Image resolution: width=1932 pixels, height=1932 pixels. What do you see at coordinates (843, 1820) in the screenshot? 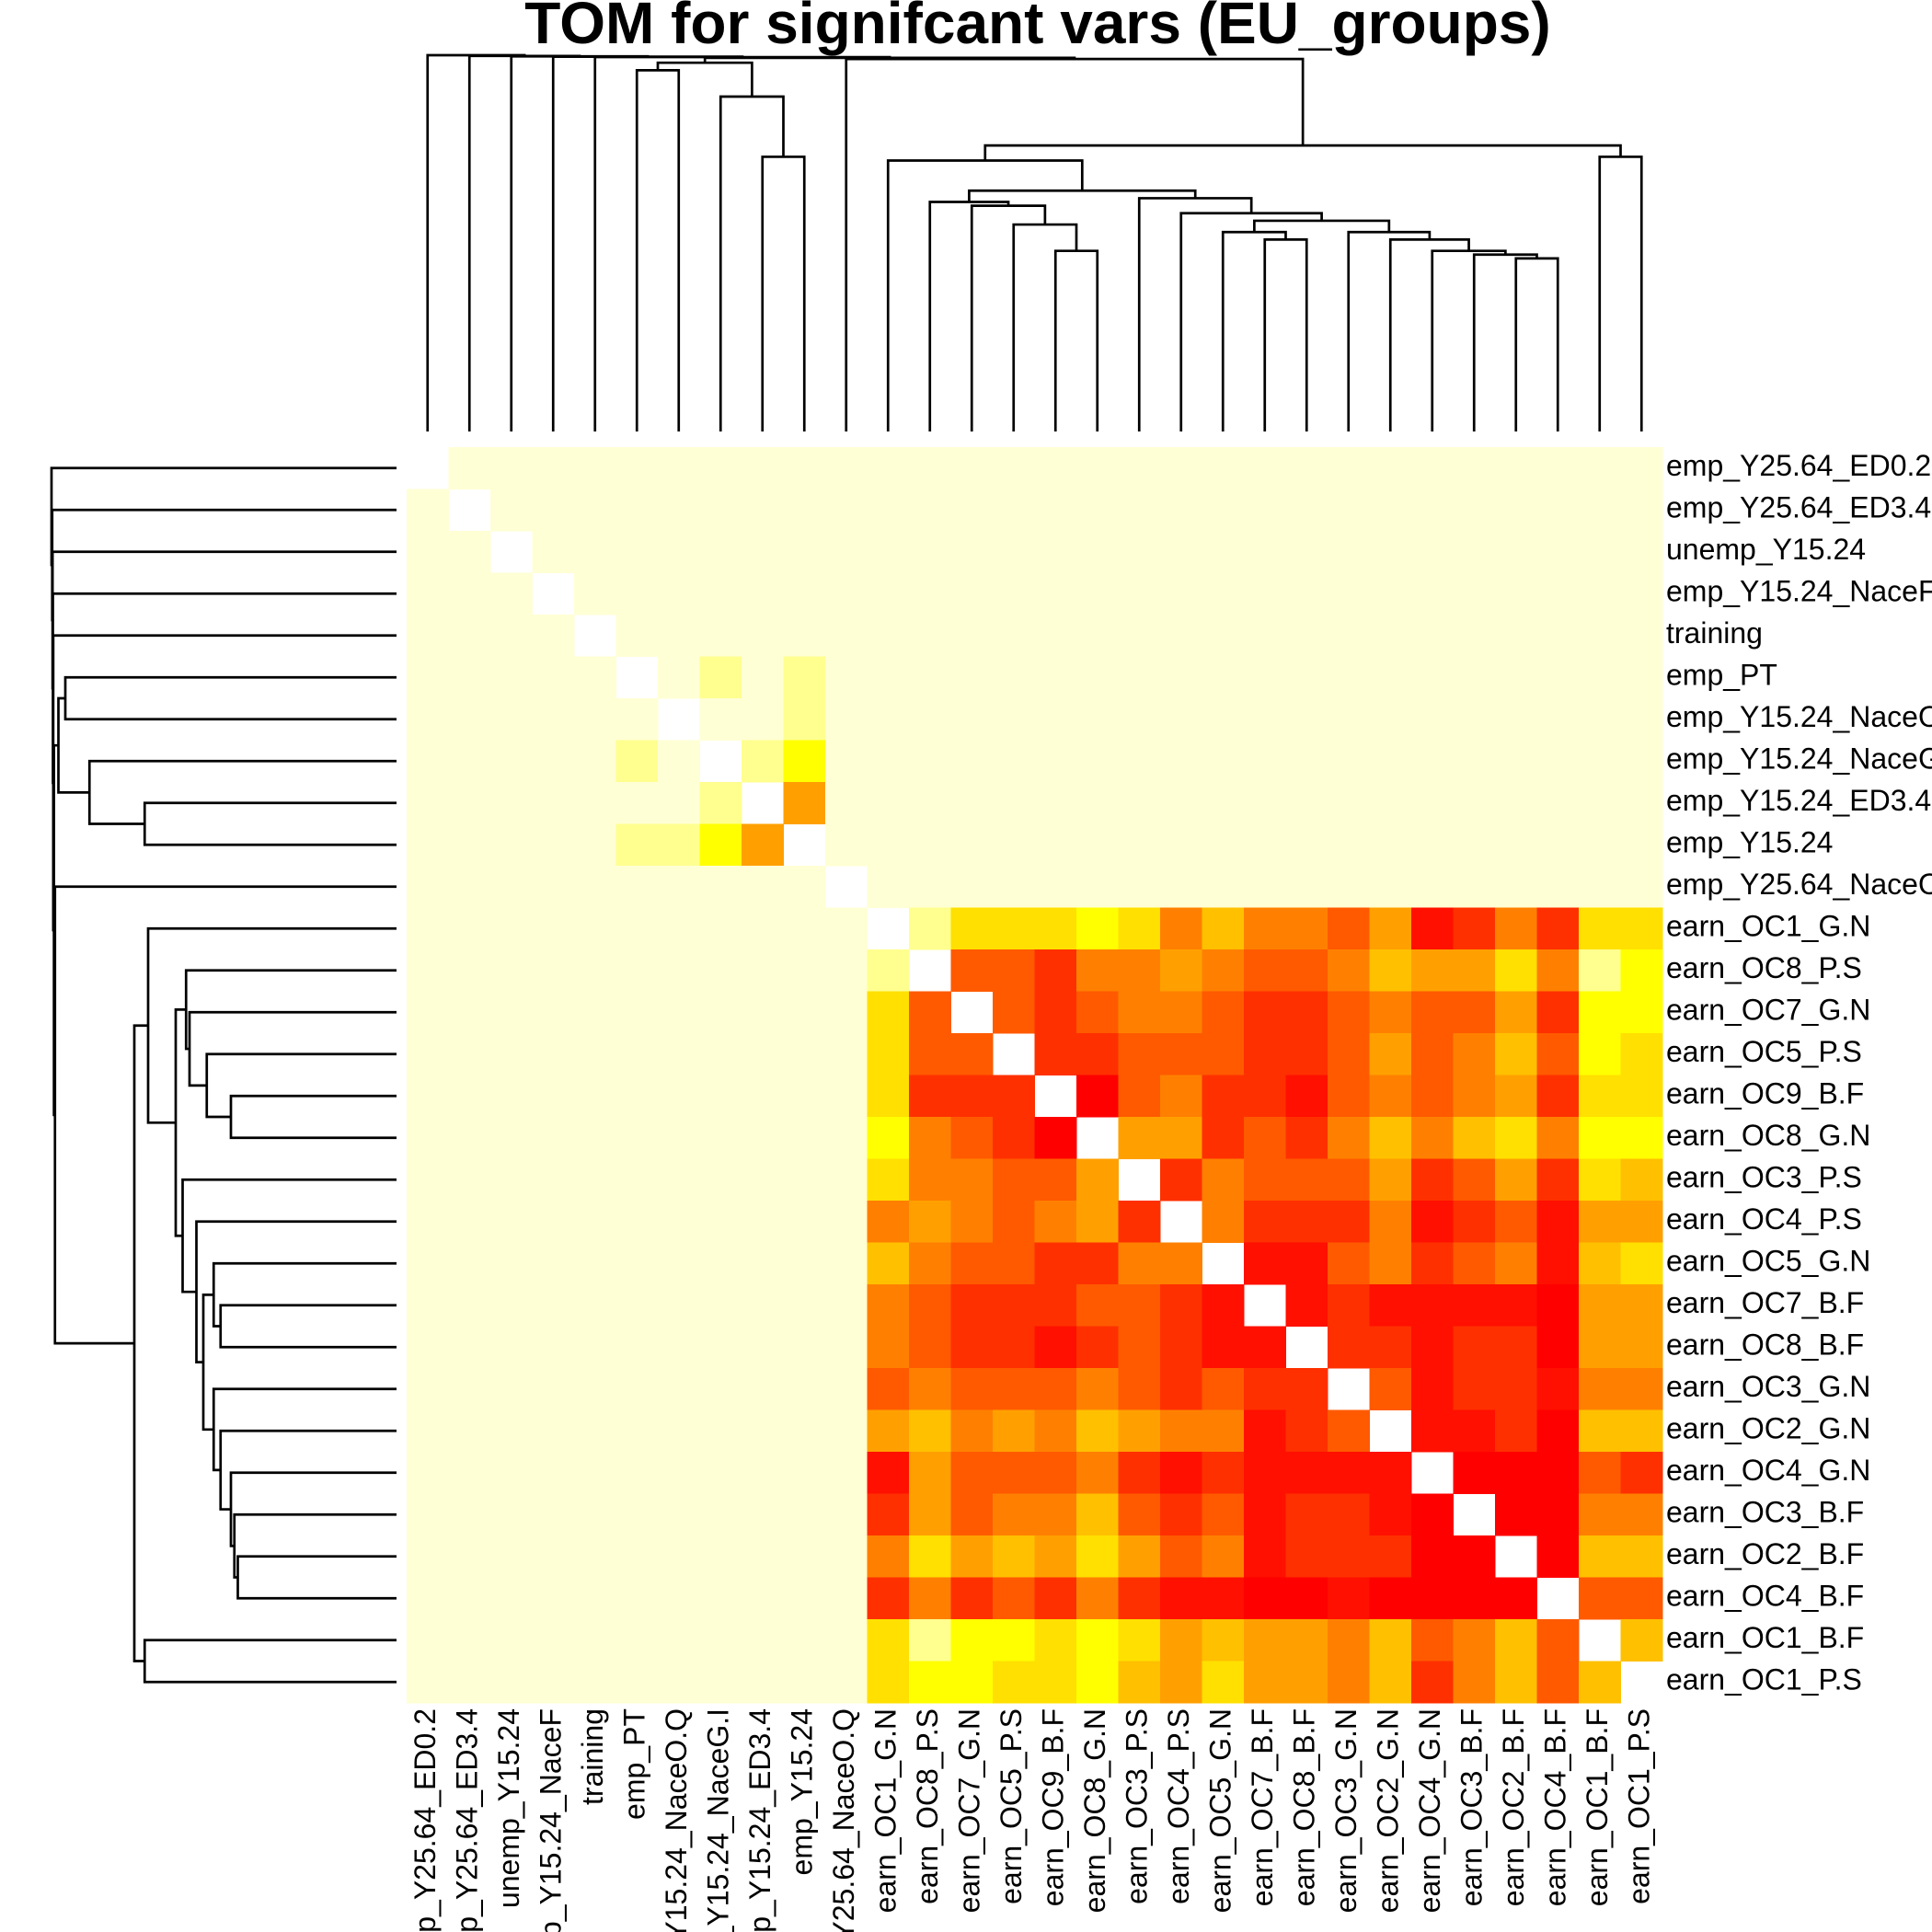
I see `column-label: emp_Y25.64_NaceO.Q` at bounding box center [843, 1820].